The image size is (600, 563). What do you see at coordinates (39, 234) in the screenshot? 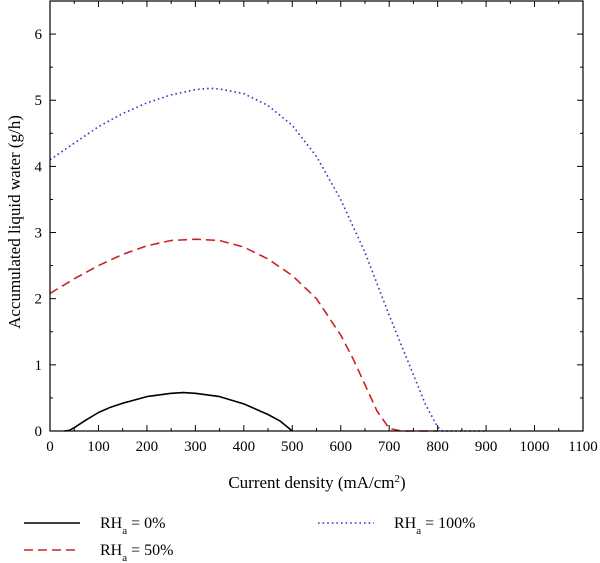
I see `y-tick-label: 3` at bounding box center [39, 234].